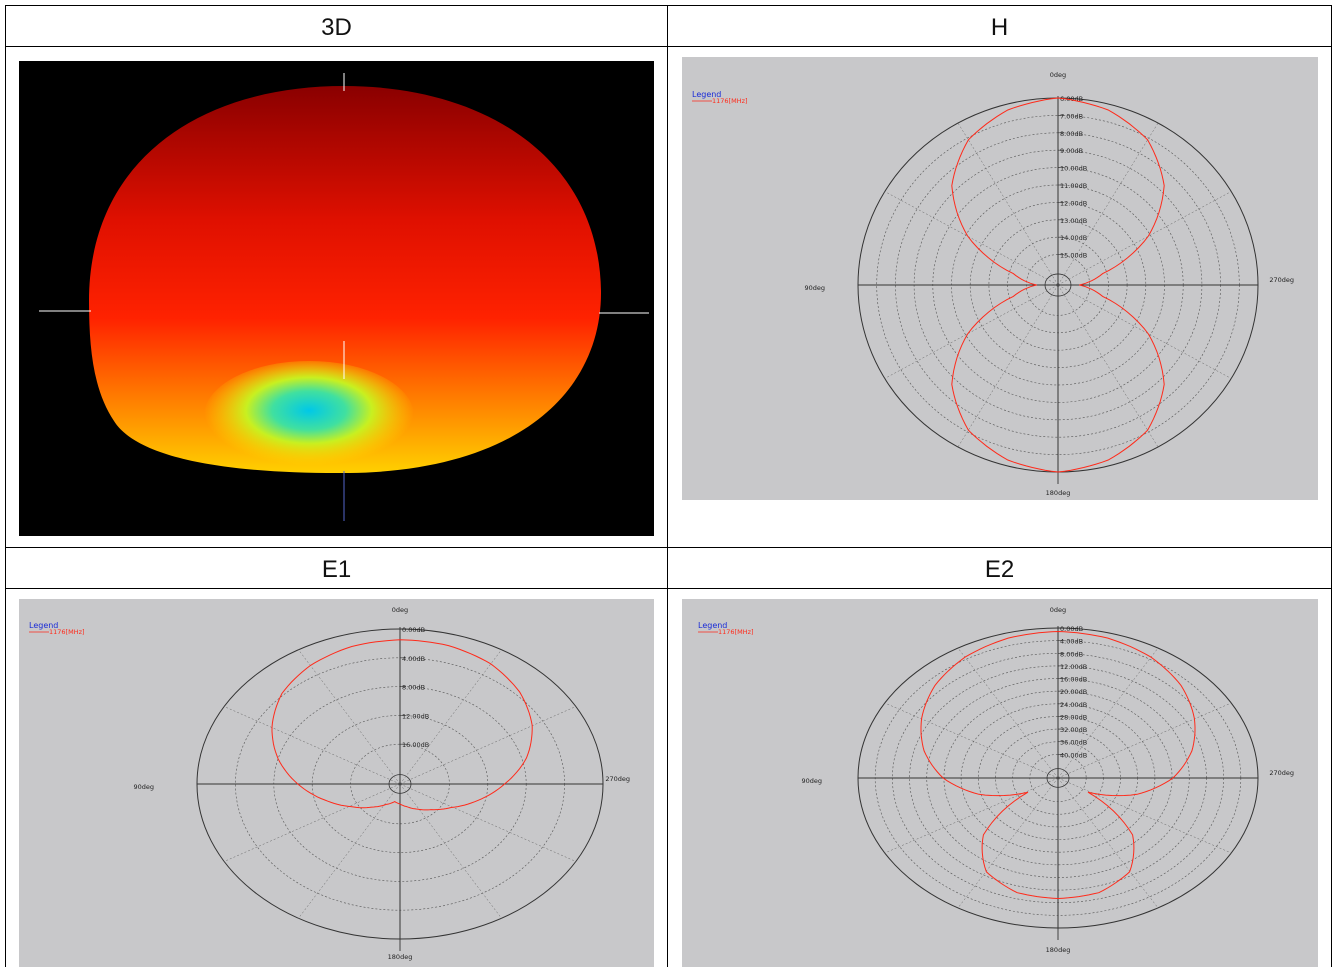  Describe the element at coordinates (5, 486) in the screenshot. I see `table-border-left` at that location.